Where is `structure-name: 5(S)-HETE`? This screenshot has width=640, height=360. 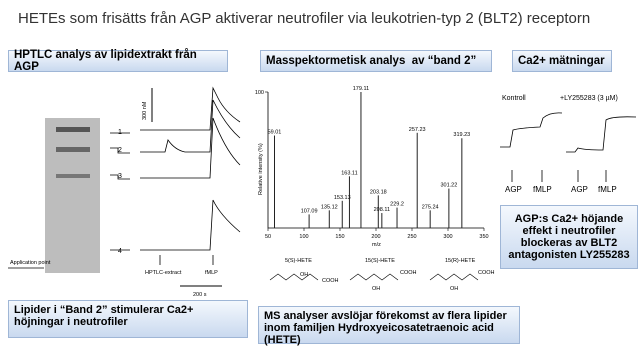 structure-name: 5(S)-HETE is located at coordinates (298, 261).